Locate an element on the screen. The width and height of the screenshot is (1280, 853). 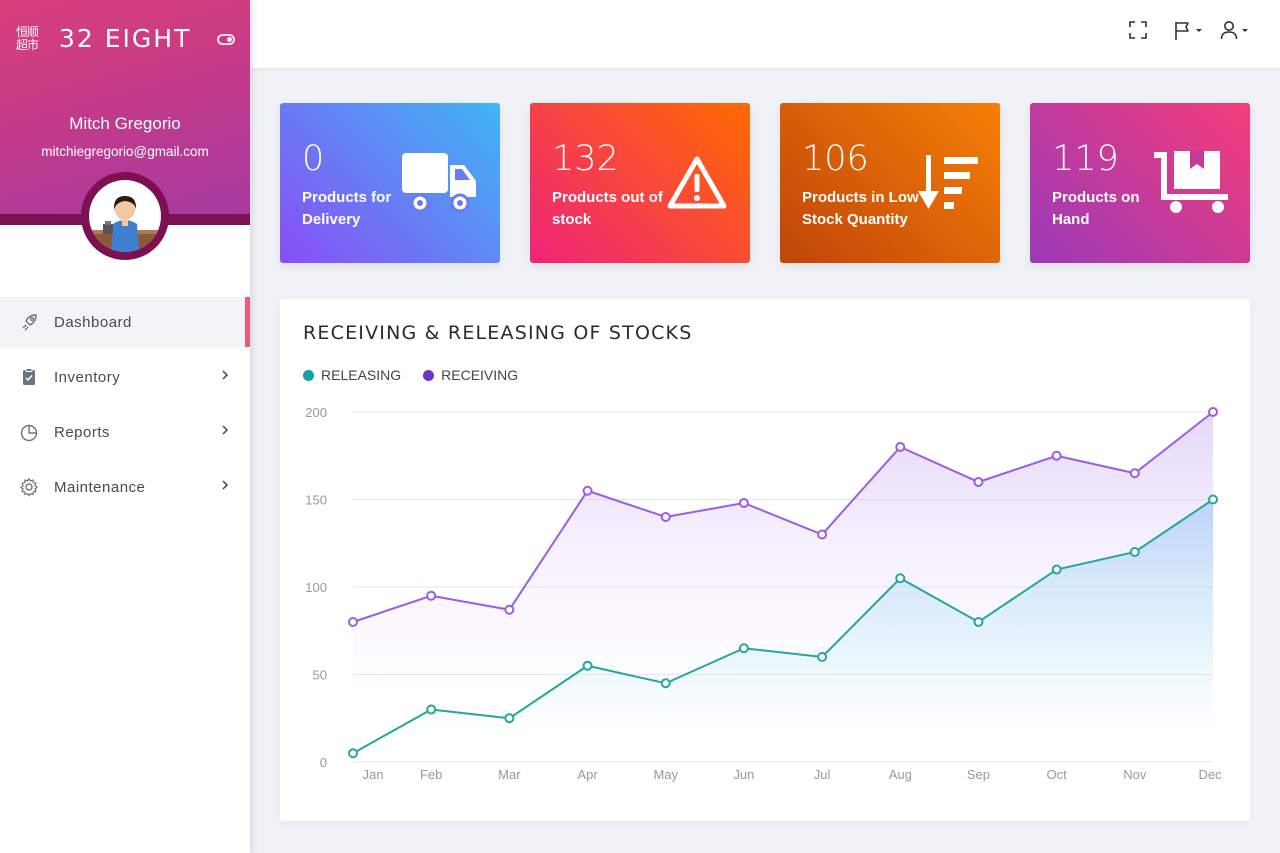
x-tick-label: Oct is located at coordinates (1057, 774).